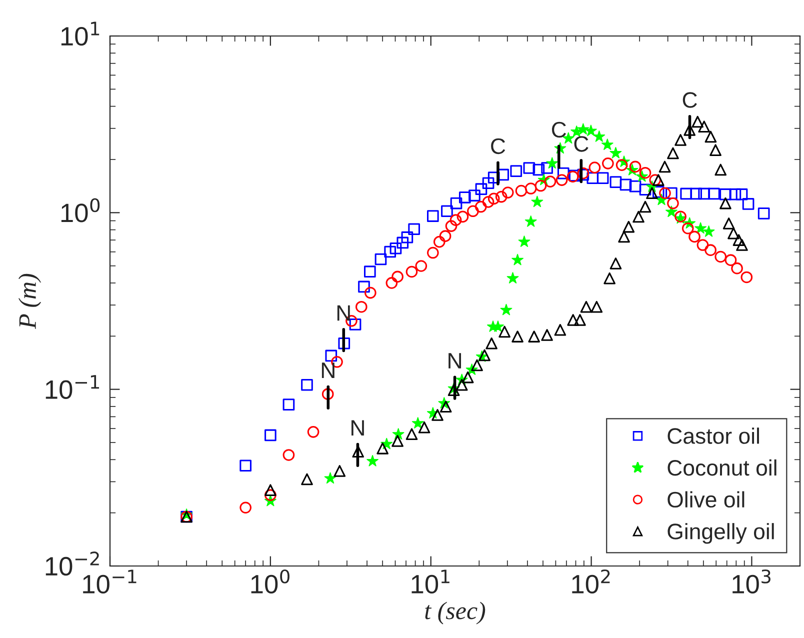 This screenshot has width=804, height=638. I want to click on x-tick-label: 10$^{1}$, so click(431, 582).